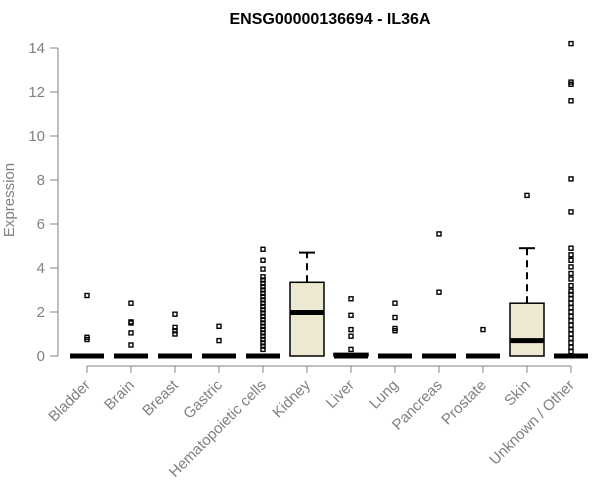  I want to click on box-hematopoietic-cells, so click(263, 302).